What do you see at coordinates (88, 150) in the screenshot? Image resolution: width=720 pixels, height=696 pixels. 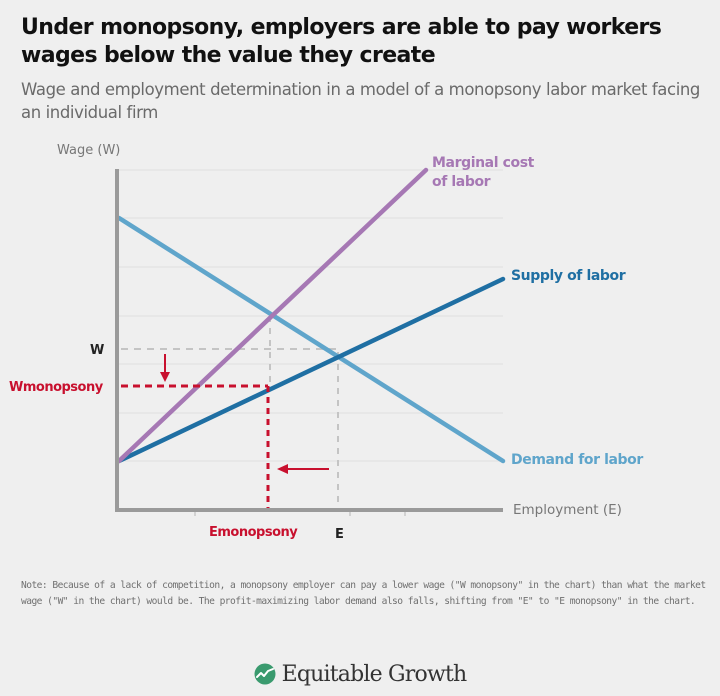 I see `y-axis-label: Wage (W)` at bounding box center [88, 150].